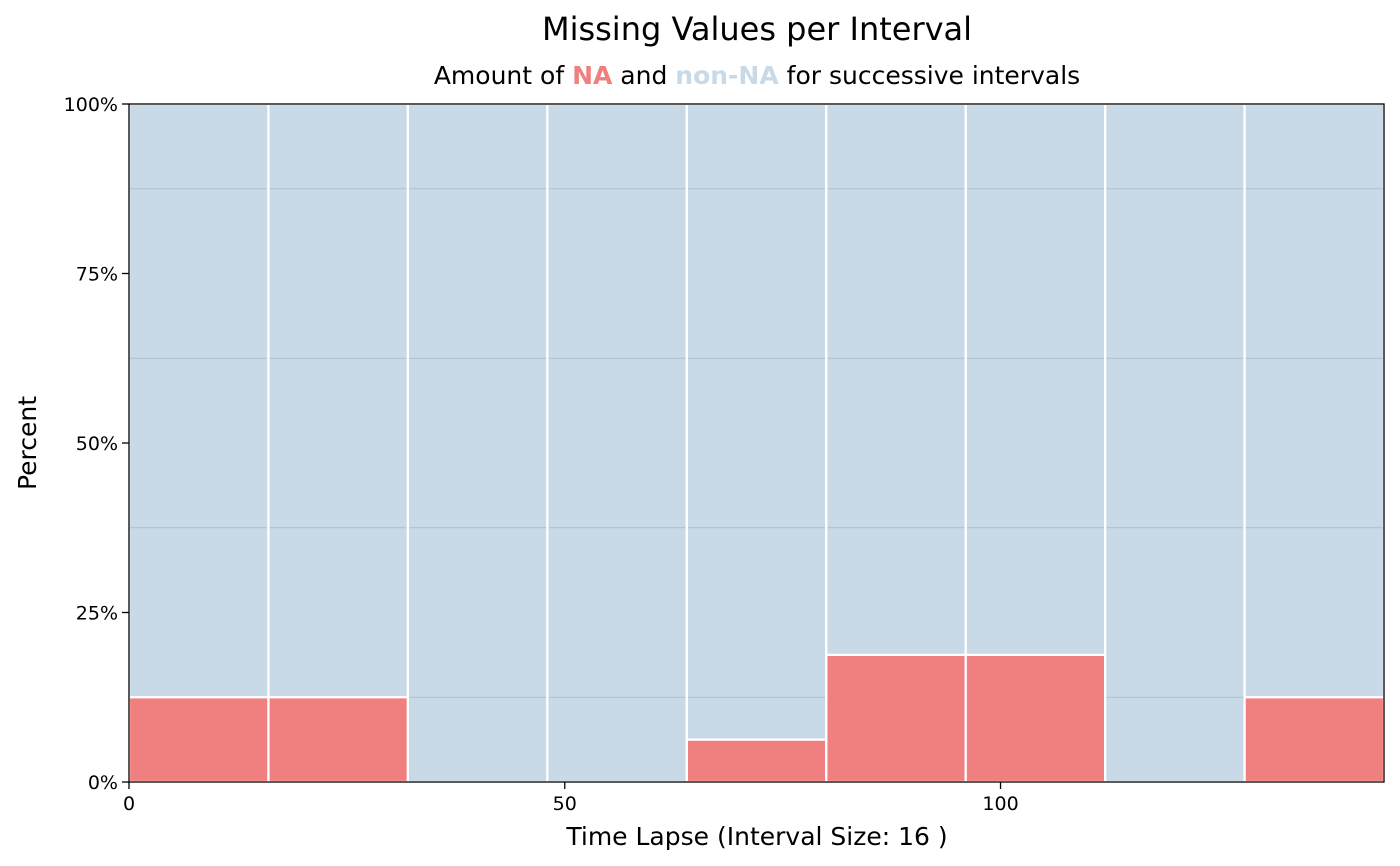  I want to click on y-tick-label-3: 75%, so click(97, 275).